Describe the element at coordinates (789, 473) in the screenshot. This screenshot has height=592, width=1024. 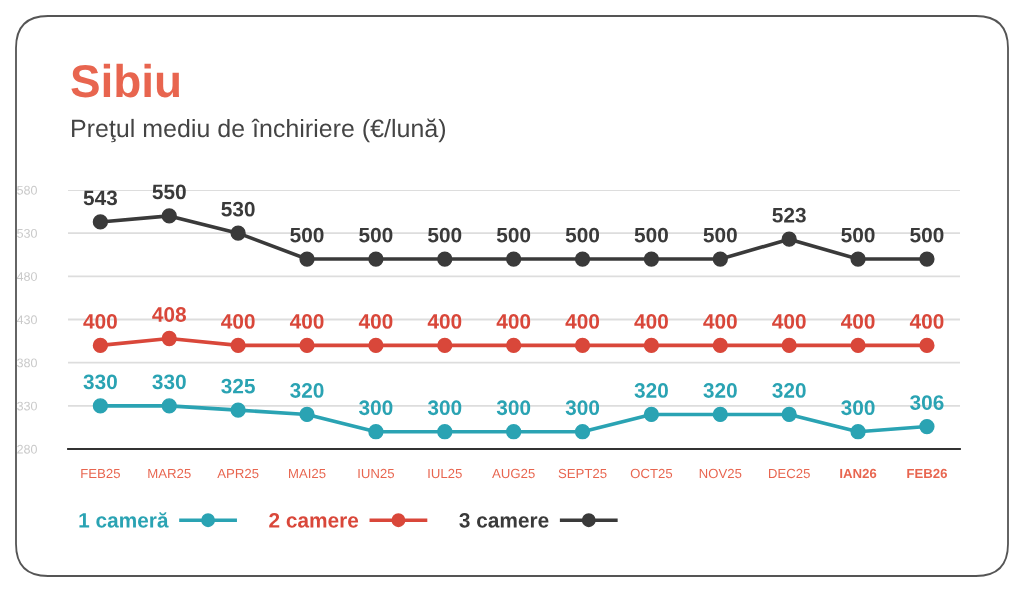
I see `x-tick-label: DEC25` at that location.